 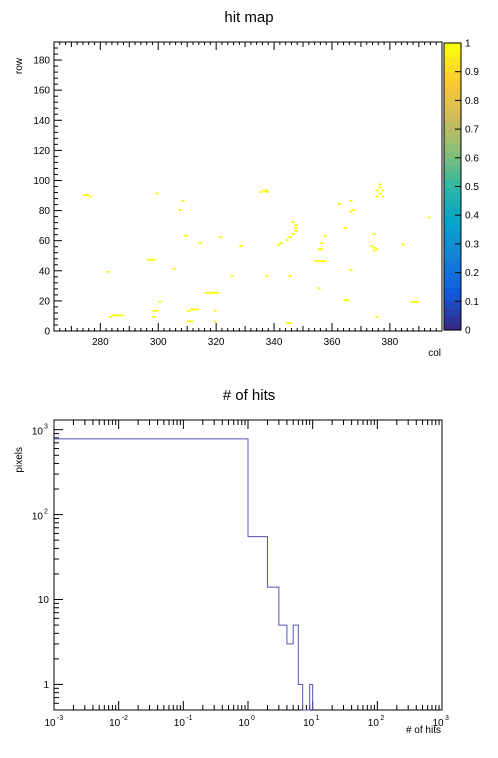 I want to click on histogram-ylabel: pixels, so click(x=19, y=460).